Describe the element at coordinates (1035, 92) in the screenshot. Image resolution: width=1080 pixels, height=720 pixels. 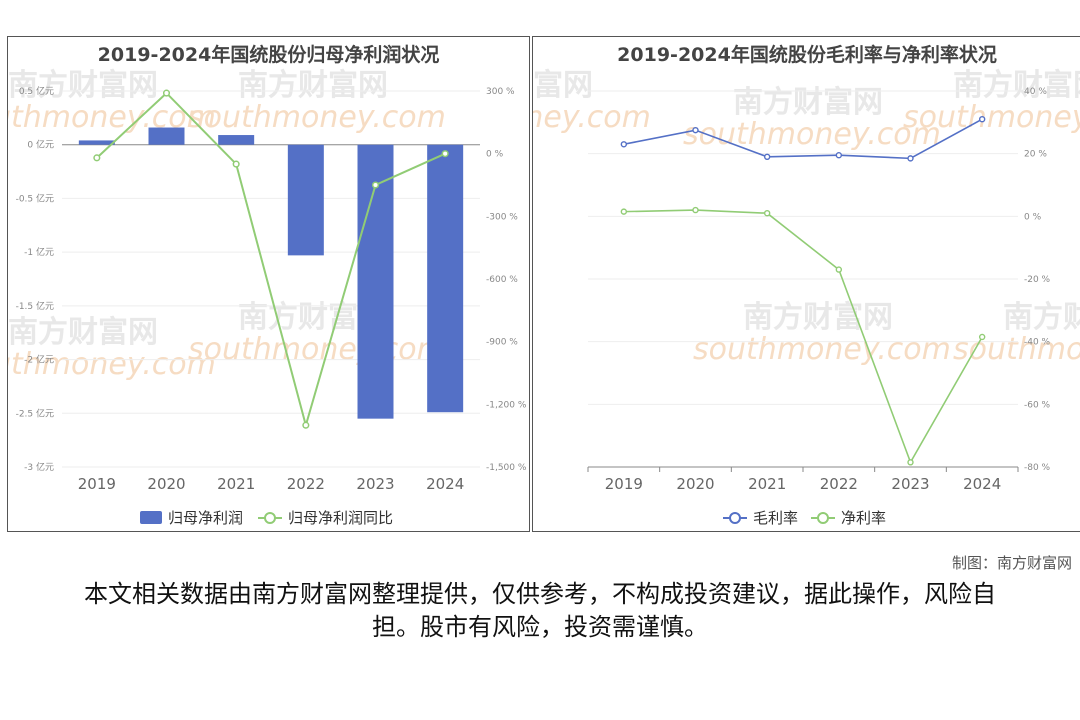
I see `right-axis-tick: 40 %` at that location.